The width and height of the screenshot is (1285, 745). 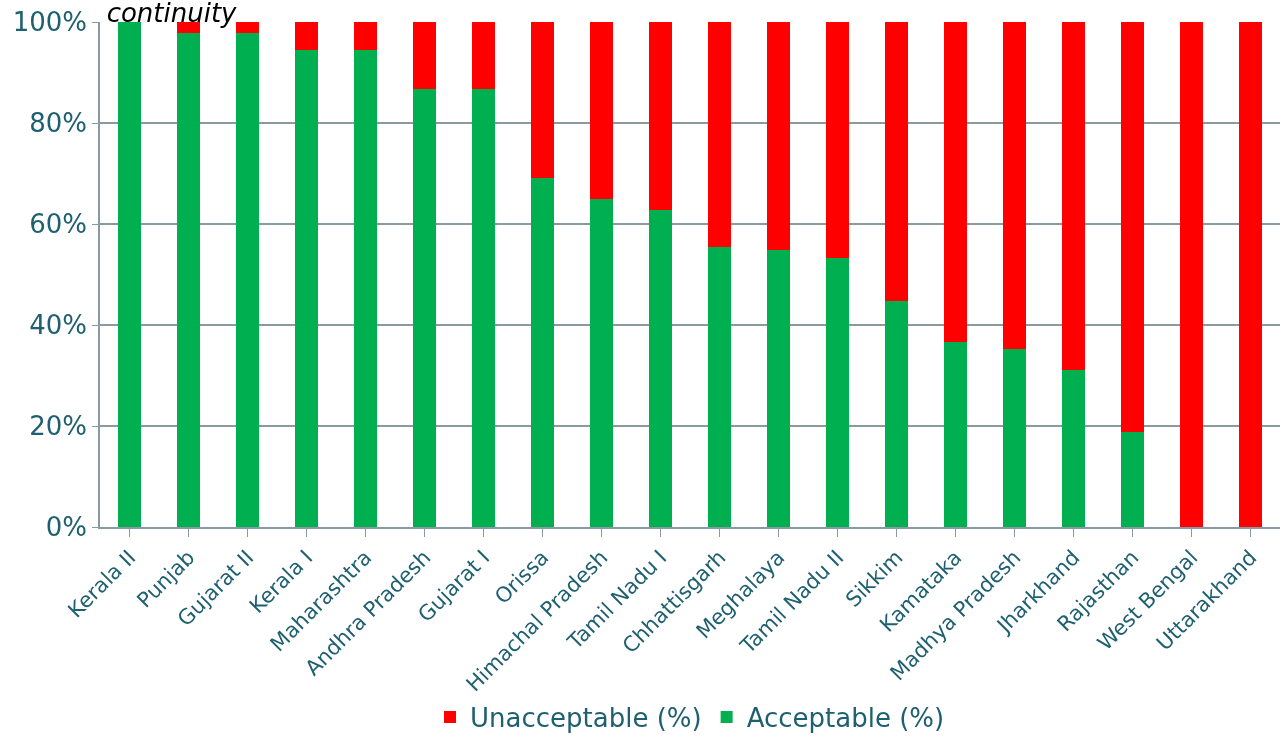 I want to click on y-tick-label: 100%, so click(x=50, y=22).